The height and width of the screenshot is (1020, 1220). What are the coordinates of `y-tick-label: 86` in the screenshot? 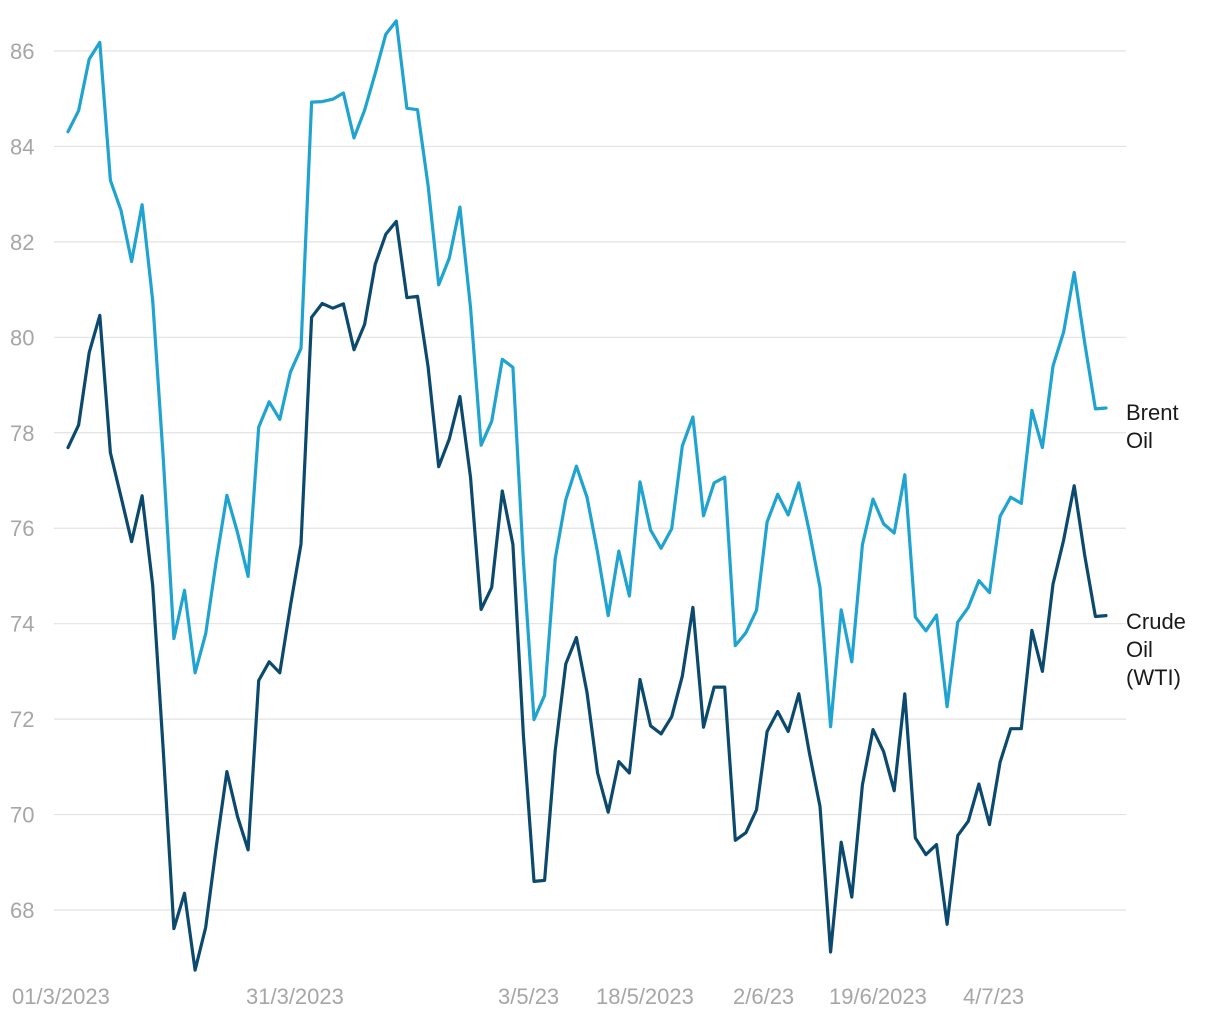 It's located at (22, 51).